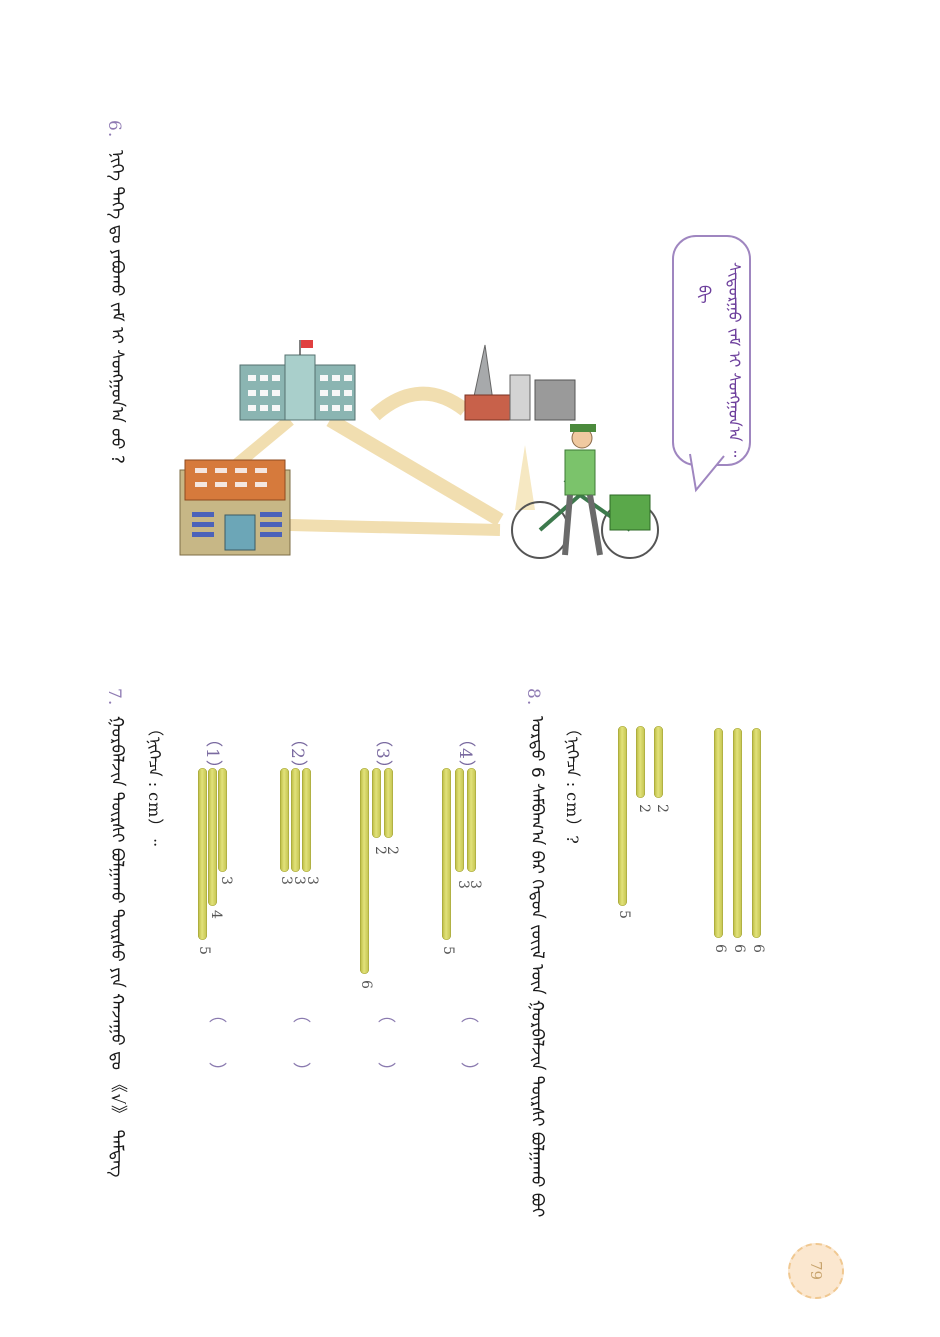 This screenshot has width=940, height=1337. I want to click on route-illustration, so click(419, 449).